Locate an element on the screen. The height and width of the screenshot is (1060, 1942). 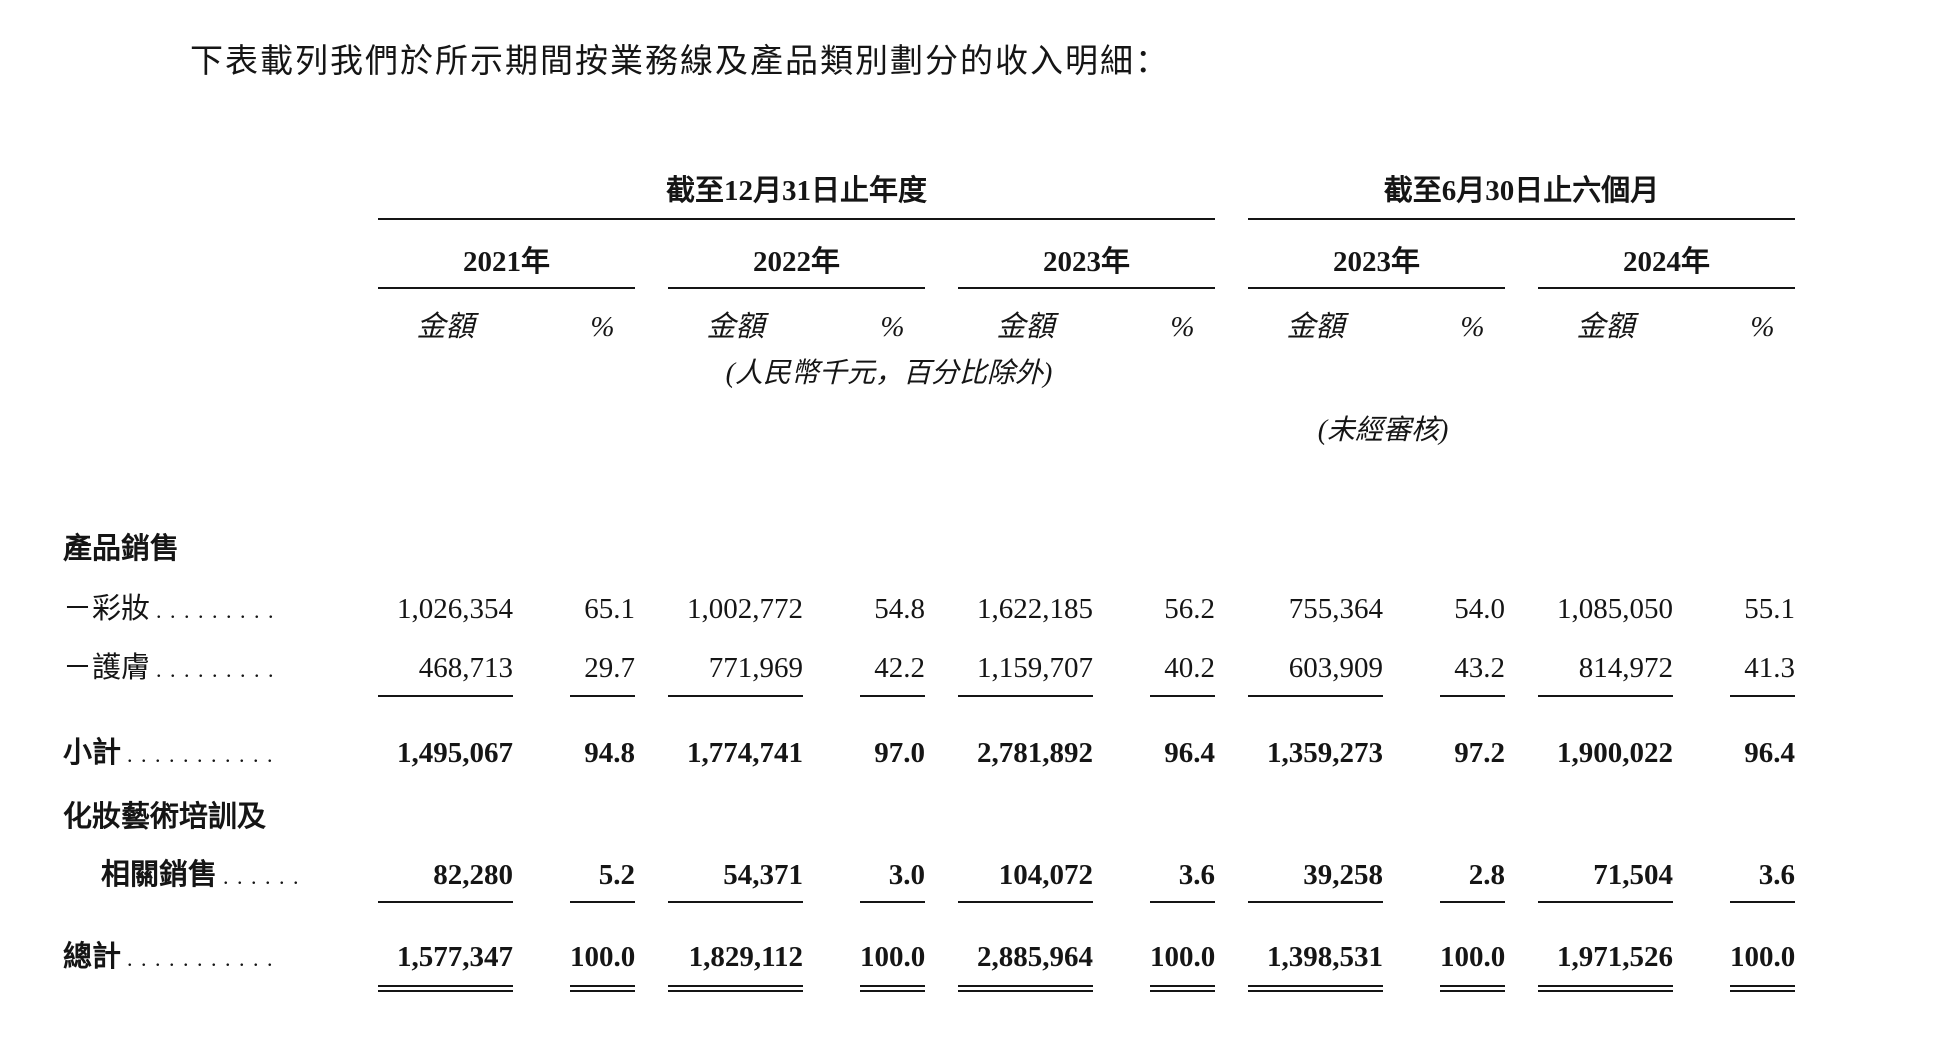
row-label: －彩妝 is located at coordinates (107, 608).